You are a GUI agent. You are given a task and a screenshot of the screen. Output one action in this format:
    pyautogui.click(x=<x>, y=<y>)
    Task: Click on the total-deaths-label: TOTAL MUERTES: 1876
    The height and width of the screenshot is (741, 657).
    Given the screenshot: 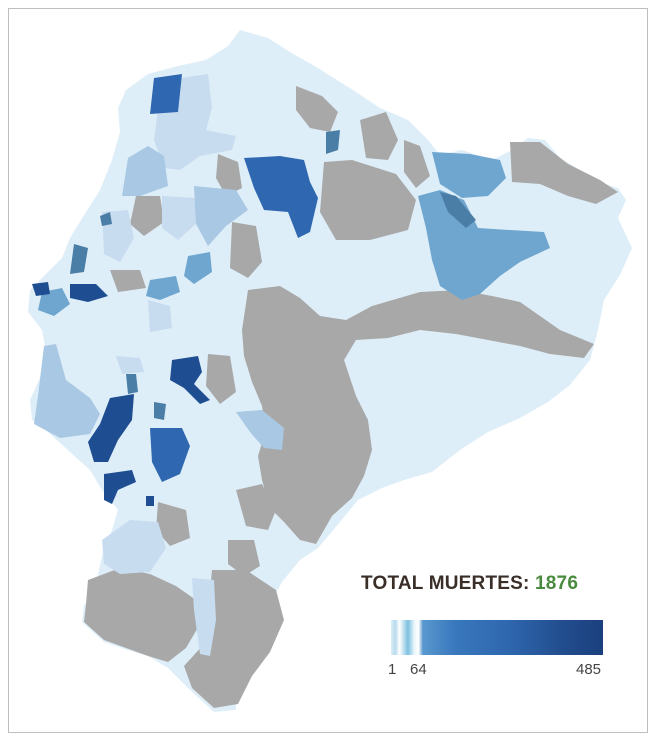 What is the action you would take?
    pyautogui.click(x=469, y=584)
    